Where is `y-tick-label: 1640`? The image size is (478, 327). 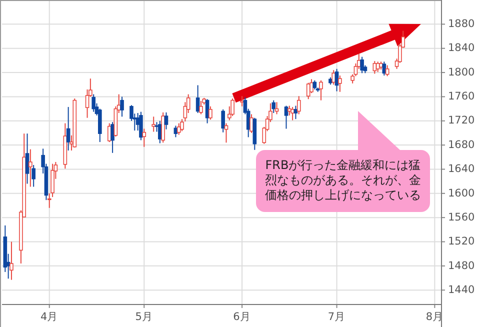
y-tick-label: 1640 is located at coordinates (461, 169).